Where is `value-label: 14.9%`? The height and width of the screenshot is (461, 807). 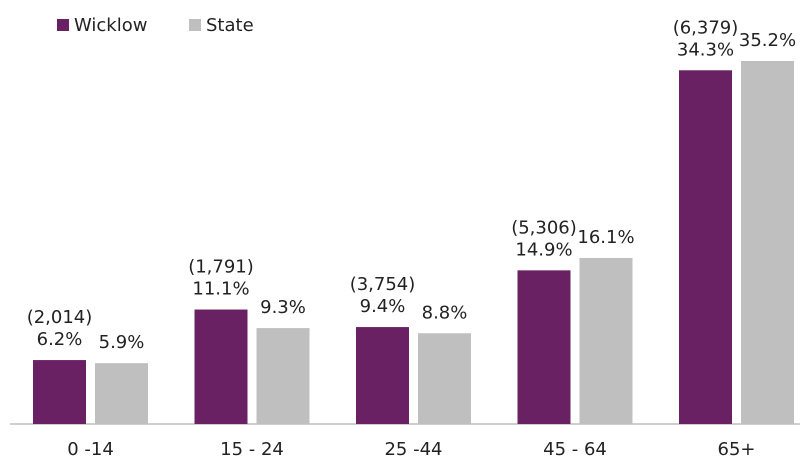
value-label: 14.9% is located at coordinates (543, 249).